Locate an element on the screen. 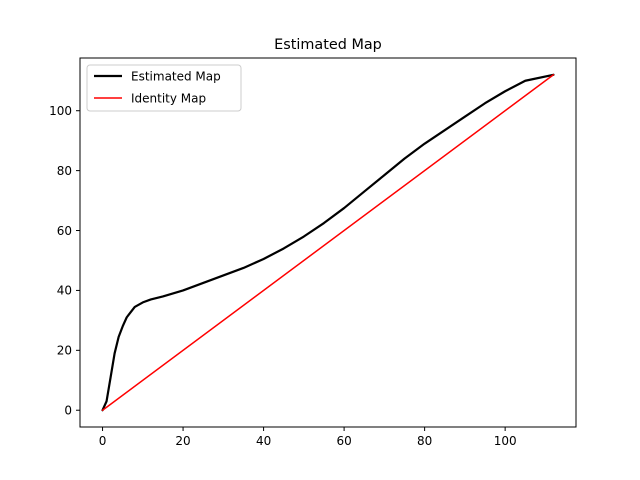 The height and width of the screenshot is (480, 640). legend: Estimated Map Identity Map is located at coordinates (164, 88).